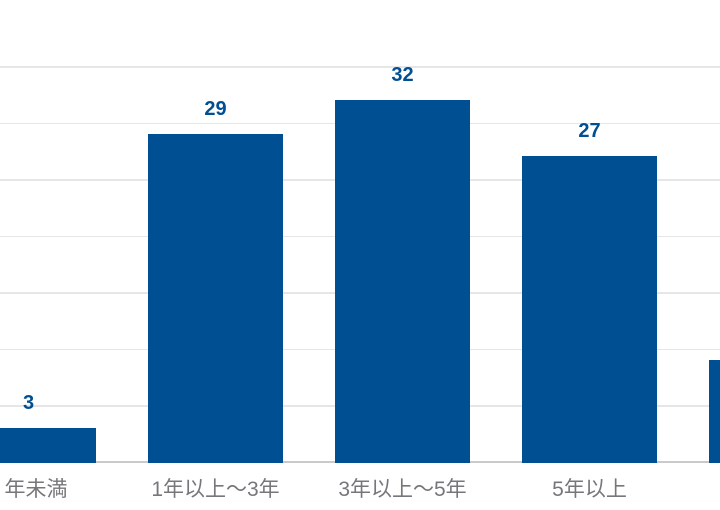 The width and height of the screenshot is (720, 510). I want to click on bar-value-label: 32, so click(402, 74).